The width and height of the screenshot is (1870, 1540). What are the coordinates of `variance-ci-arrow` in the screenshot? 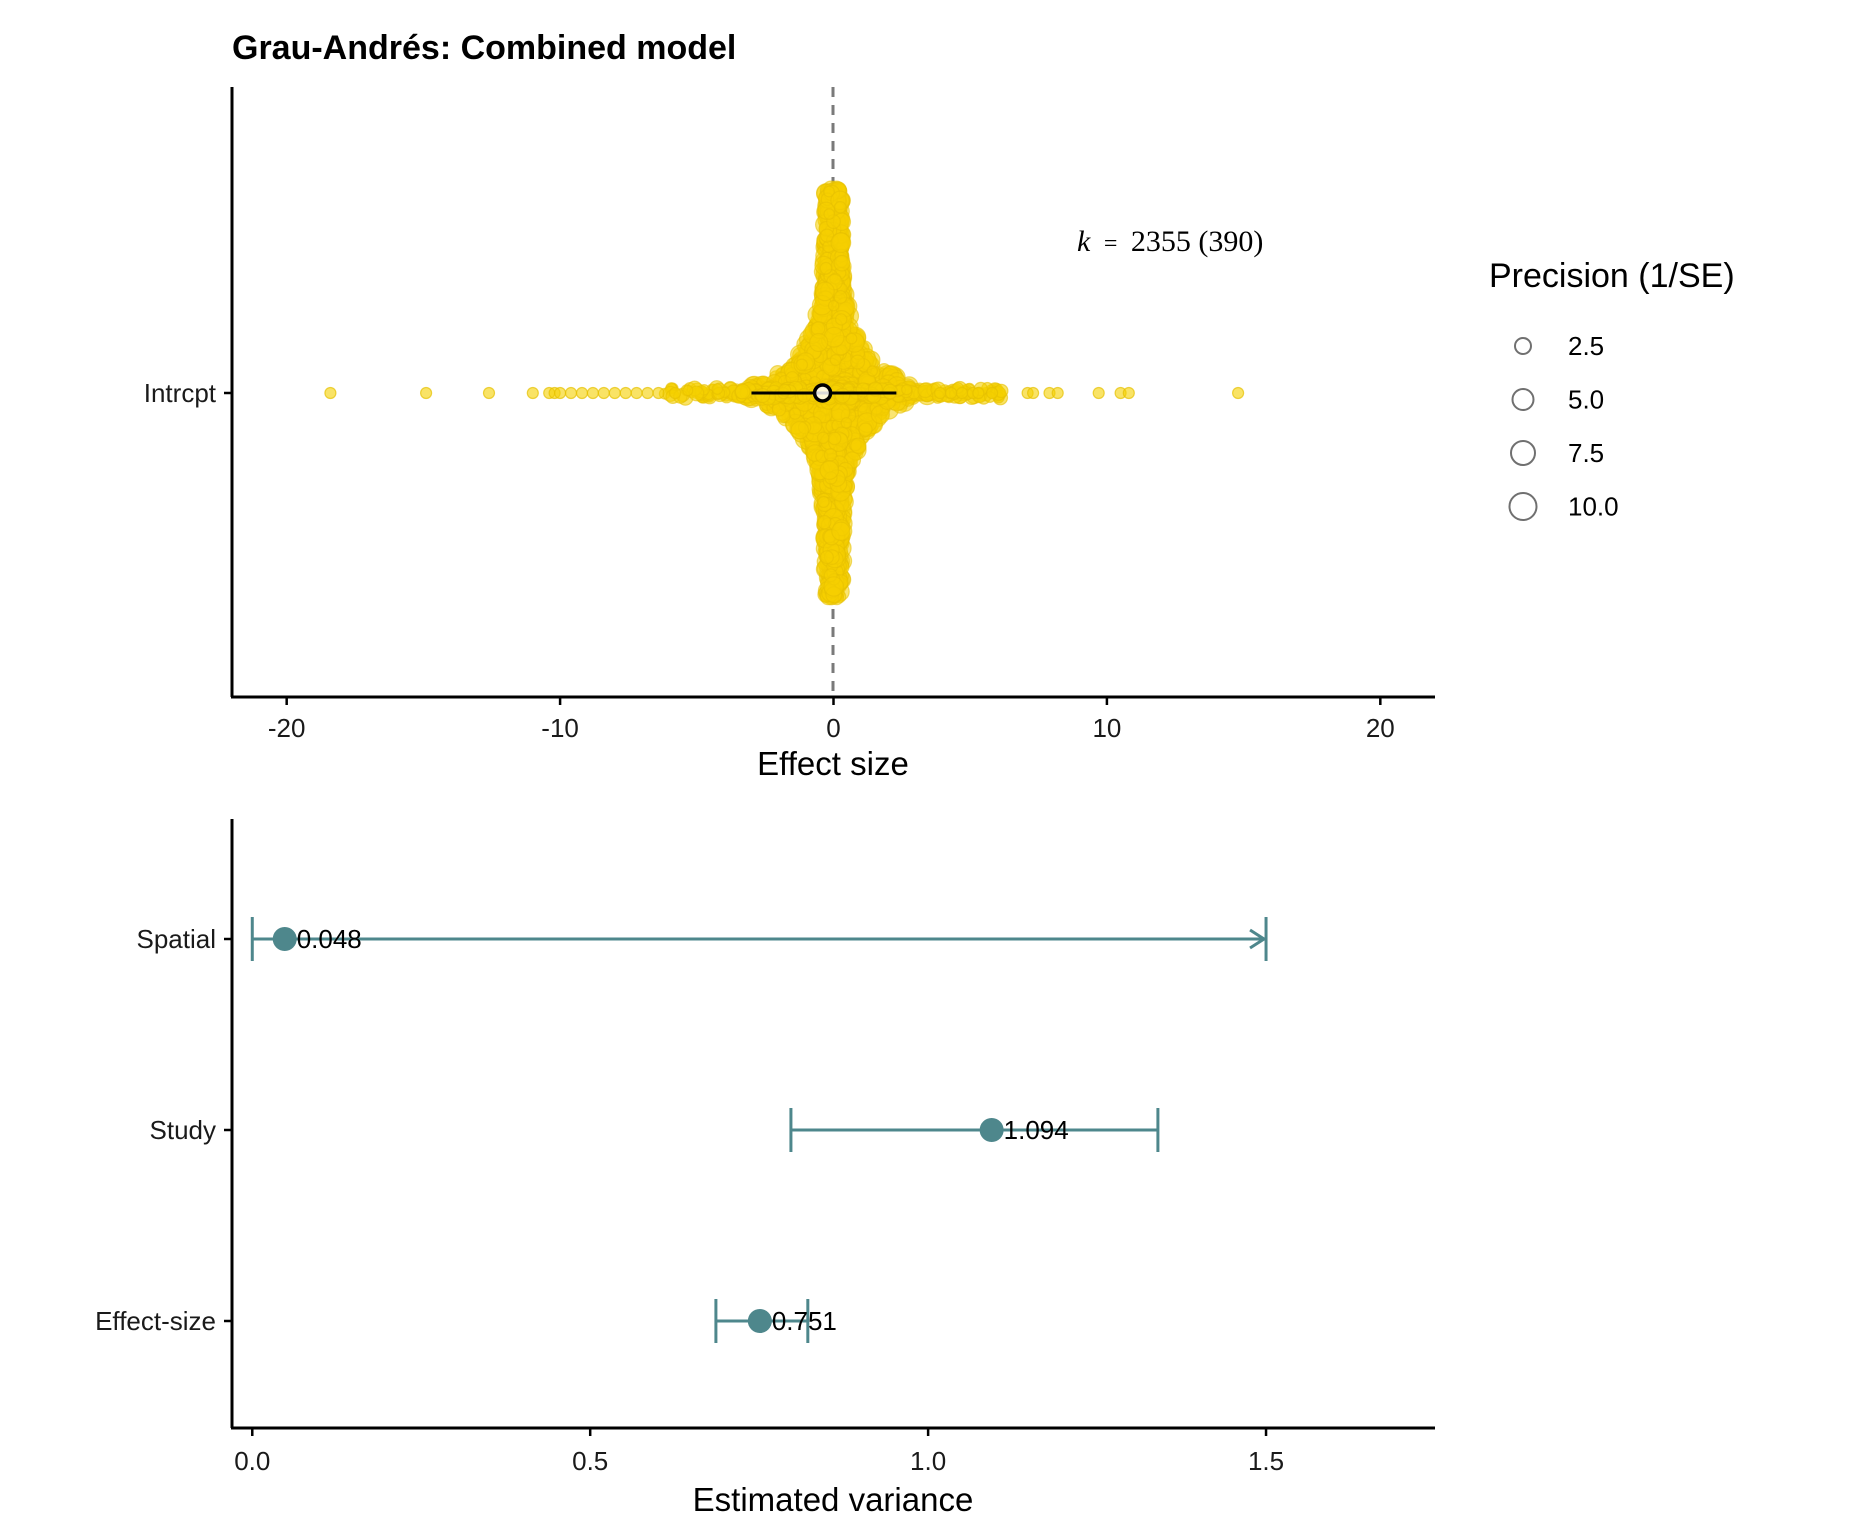 It's located at (1258, 939).